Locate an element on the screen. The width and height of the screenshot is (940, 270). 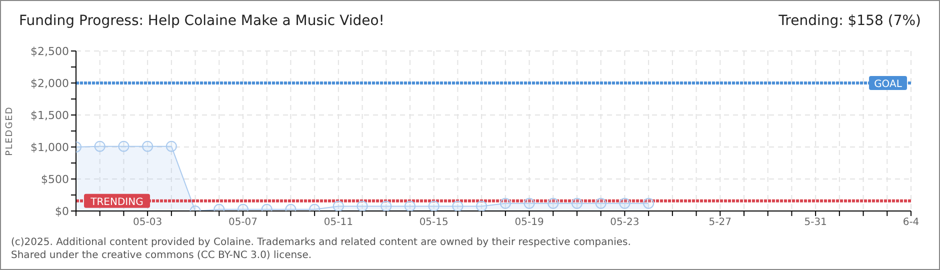
x-tick-label: 5-27 is located at coordinates (720, 222).